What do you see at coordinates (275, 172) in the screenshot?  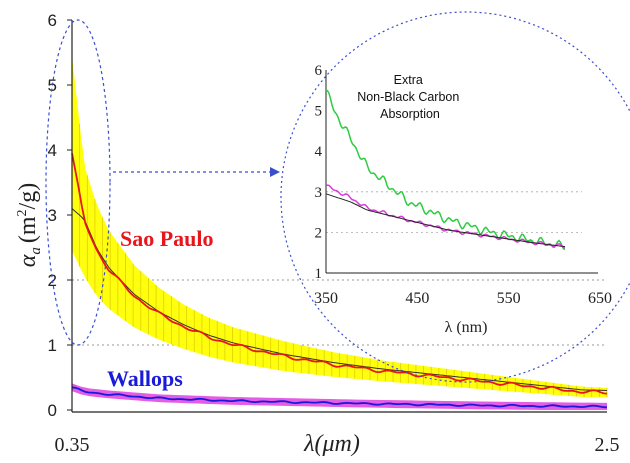 I see `inset-arrow-head` at bounding box center [275, 172].